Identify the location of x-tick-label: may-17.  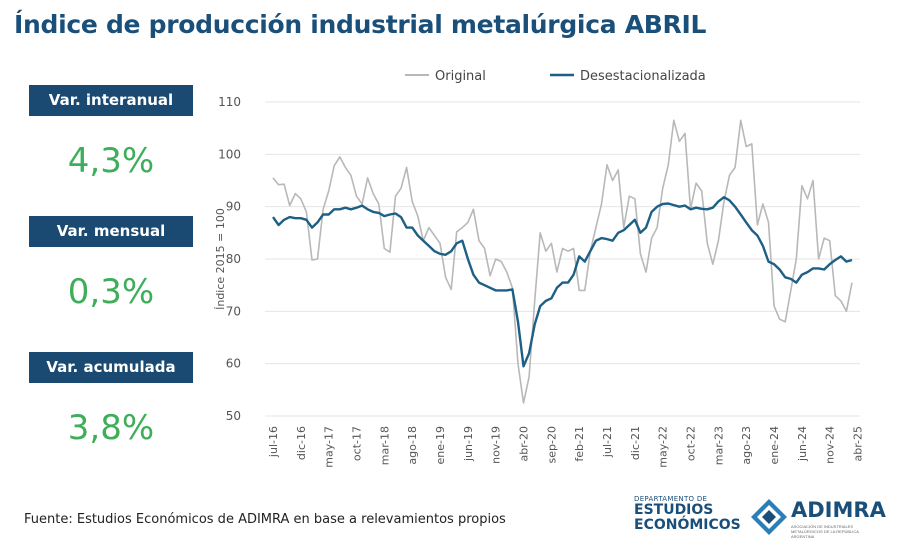
(329, 447).